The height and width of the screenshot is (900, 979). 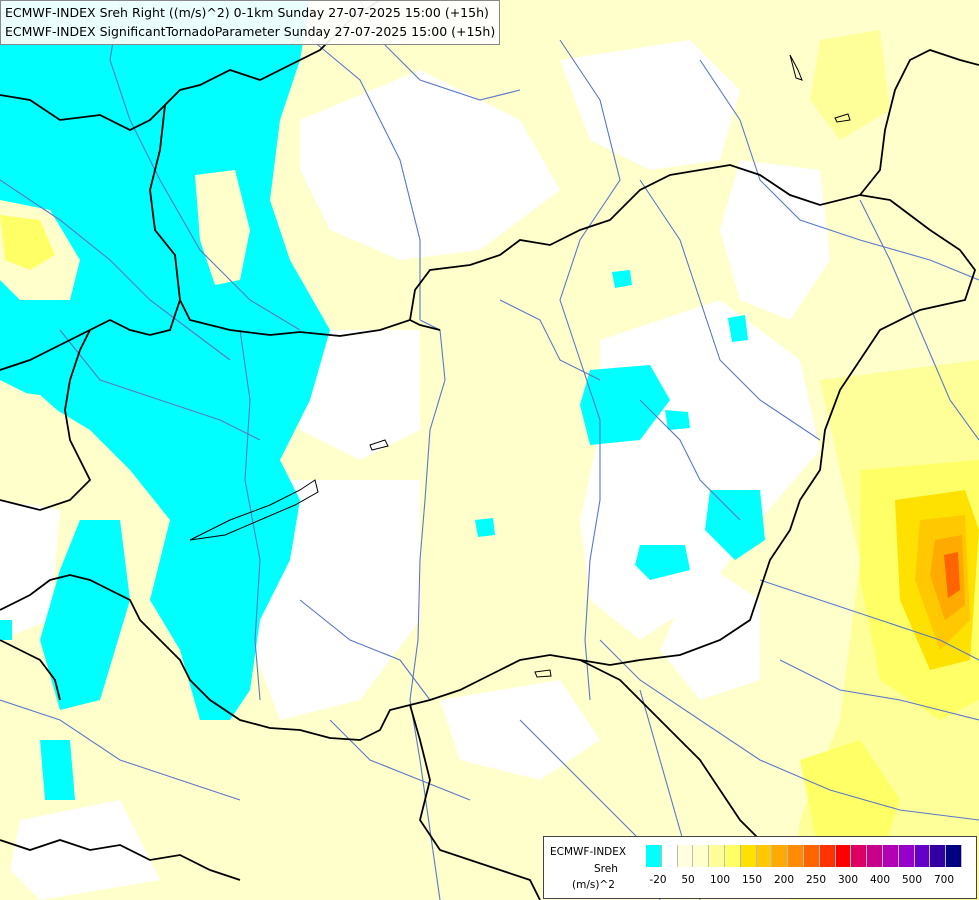 I want to click on legend-tick-label: -20, so click(x=658, y=880).